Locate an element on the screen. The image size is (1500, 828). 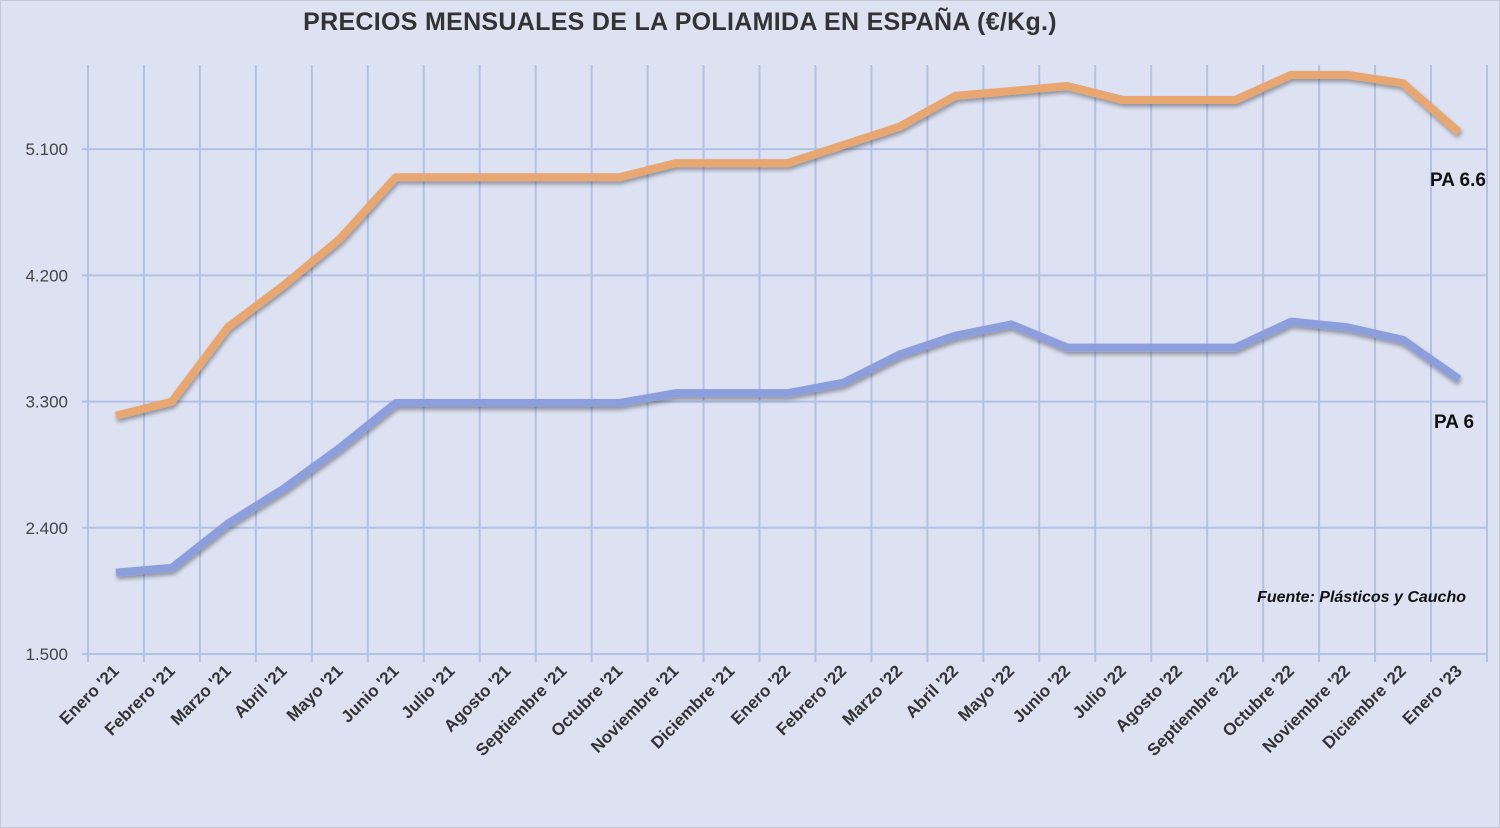
series-label-pa6: PA 6 is located at coordinates (1454, 422).